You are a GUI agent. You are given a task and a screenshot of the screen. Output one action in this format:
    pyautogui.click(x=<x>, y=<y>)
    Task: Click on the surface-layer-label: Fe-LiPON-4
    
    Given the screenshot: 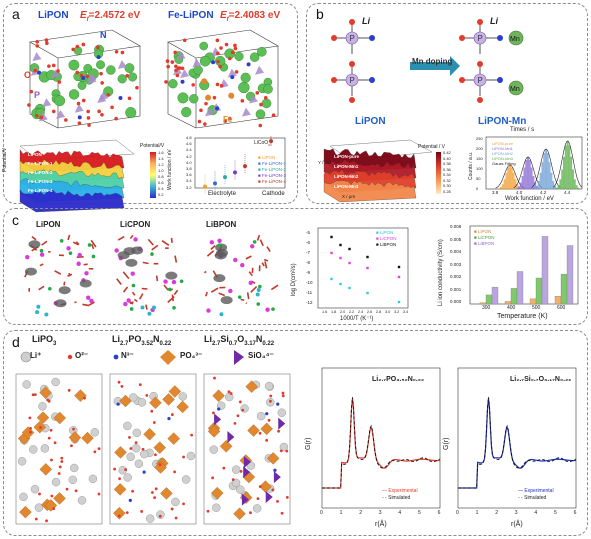 What is the action you would take?
    pyautogui.click(x=40, y=190)
    